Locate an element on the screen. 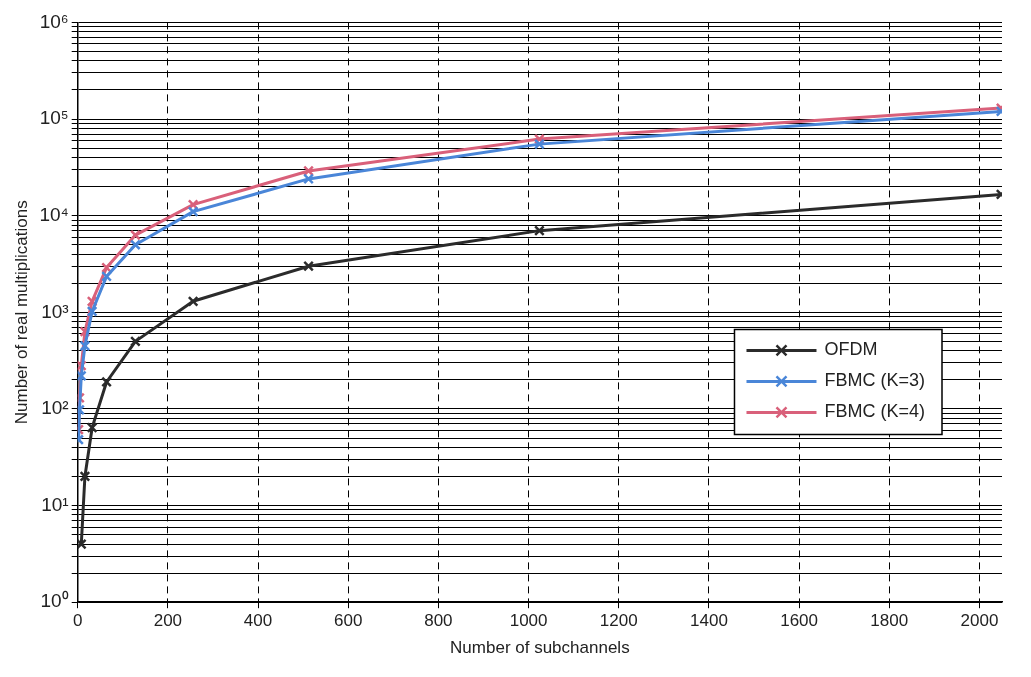  x-tick-label: 1800 is located at coordinates (889, 621).